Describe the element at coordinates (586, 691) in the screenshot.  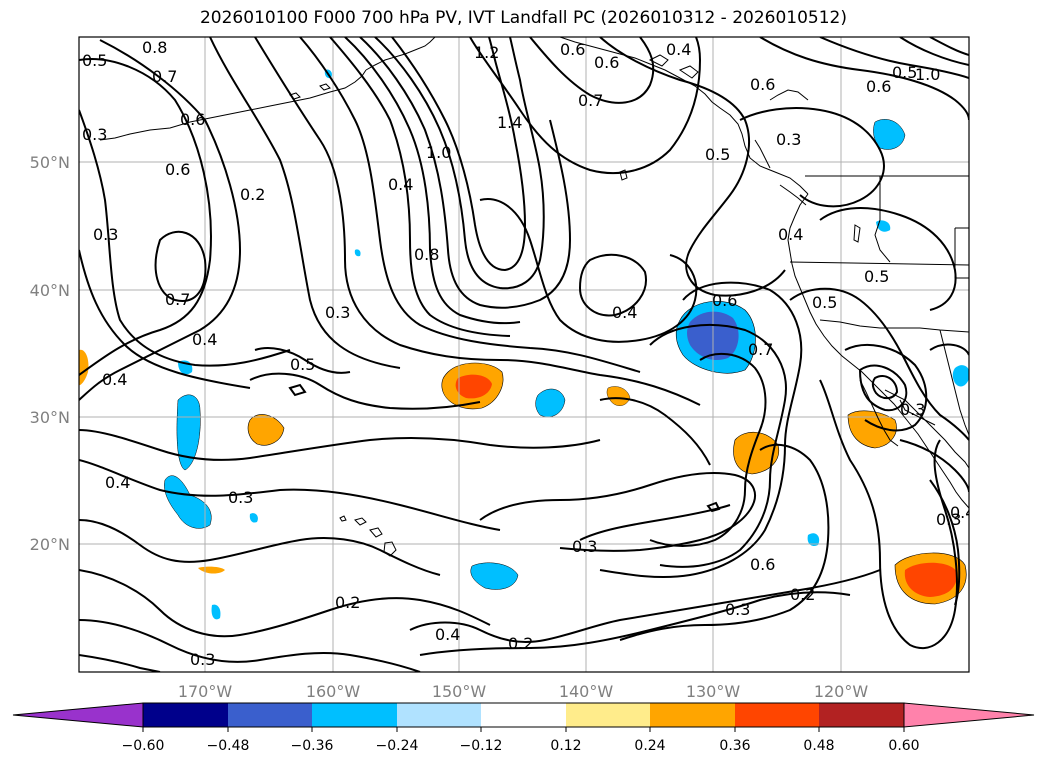
I see `lon-label-140w: 140°W` at that location.